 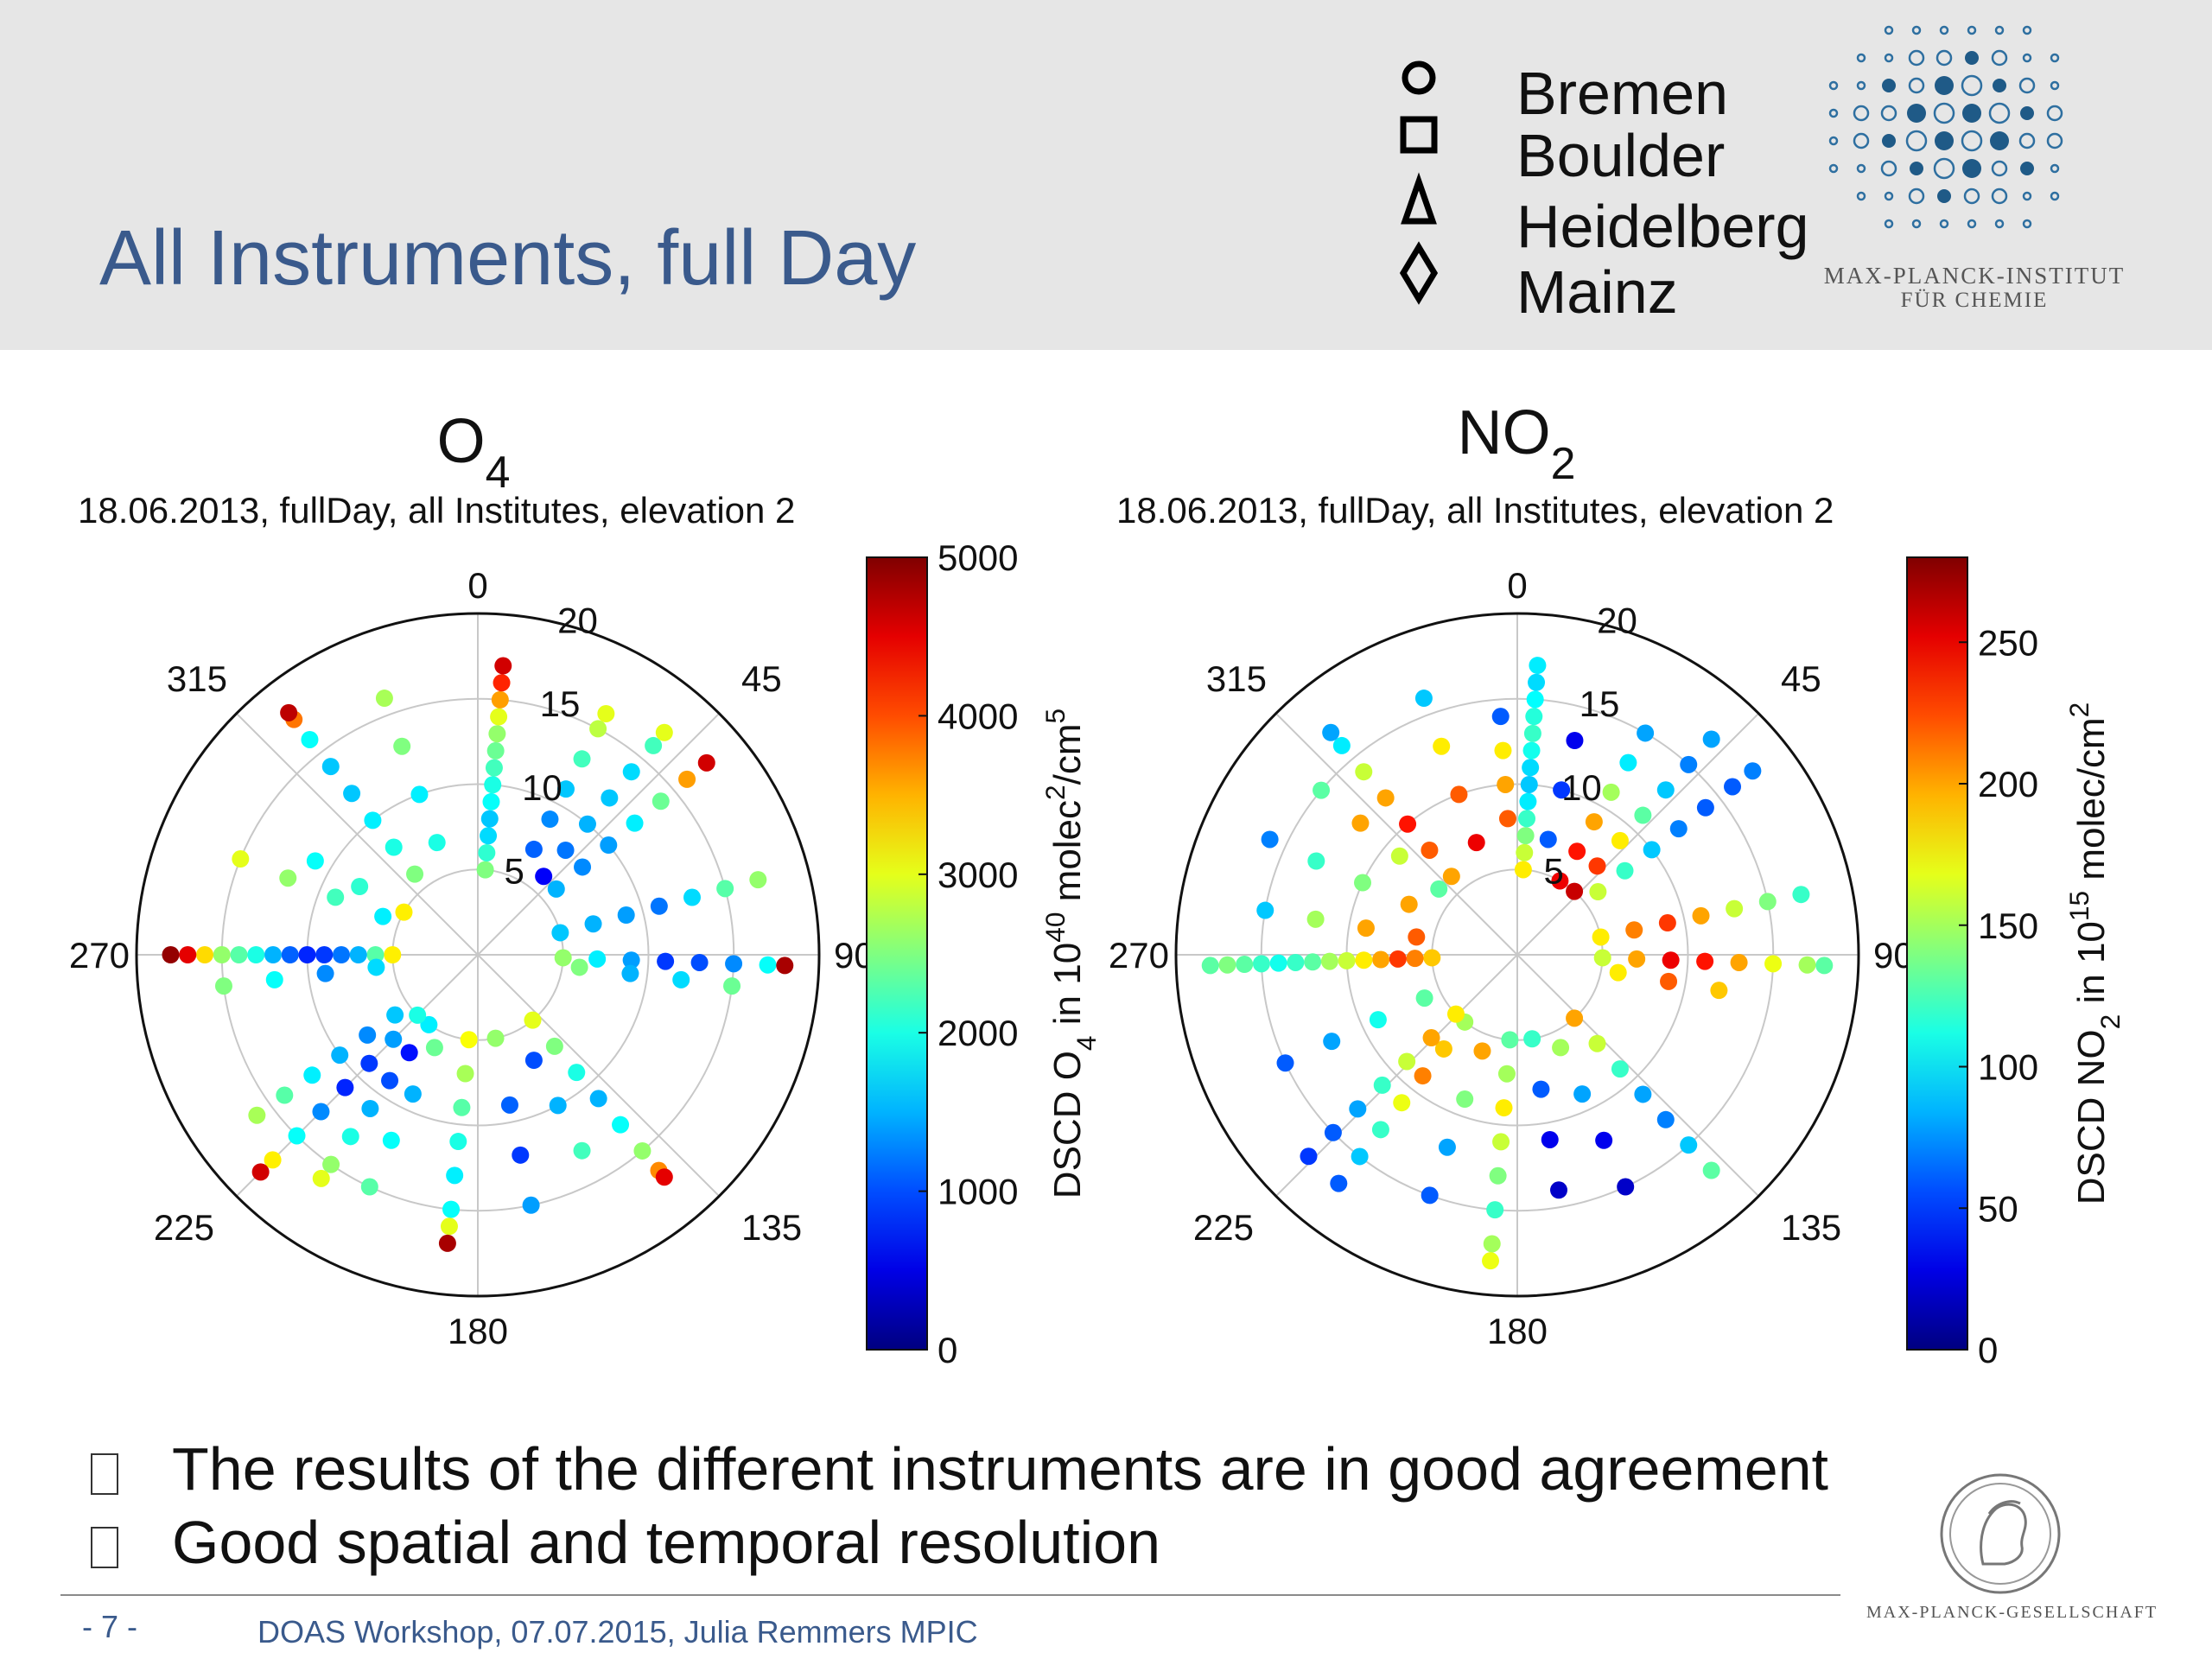 What do you see at coordinates (1622, 93) in the screenshot?
I see `legend-label-bremen: Bremen` at bounding box center [1622, 93].